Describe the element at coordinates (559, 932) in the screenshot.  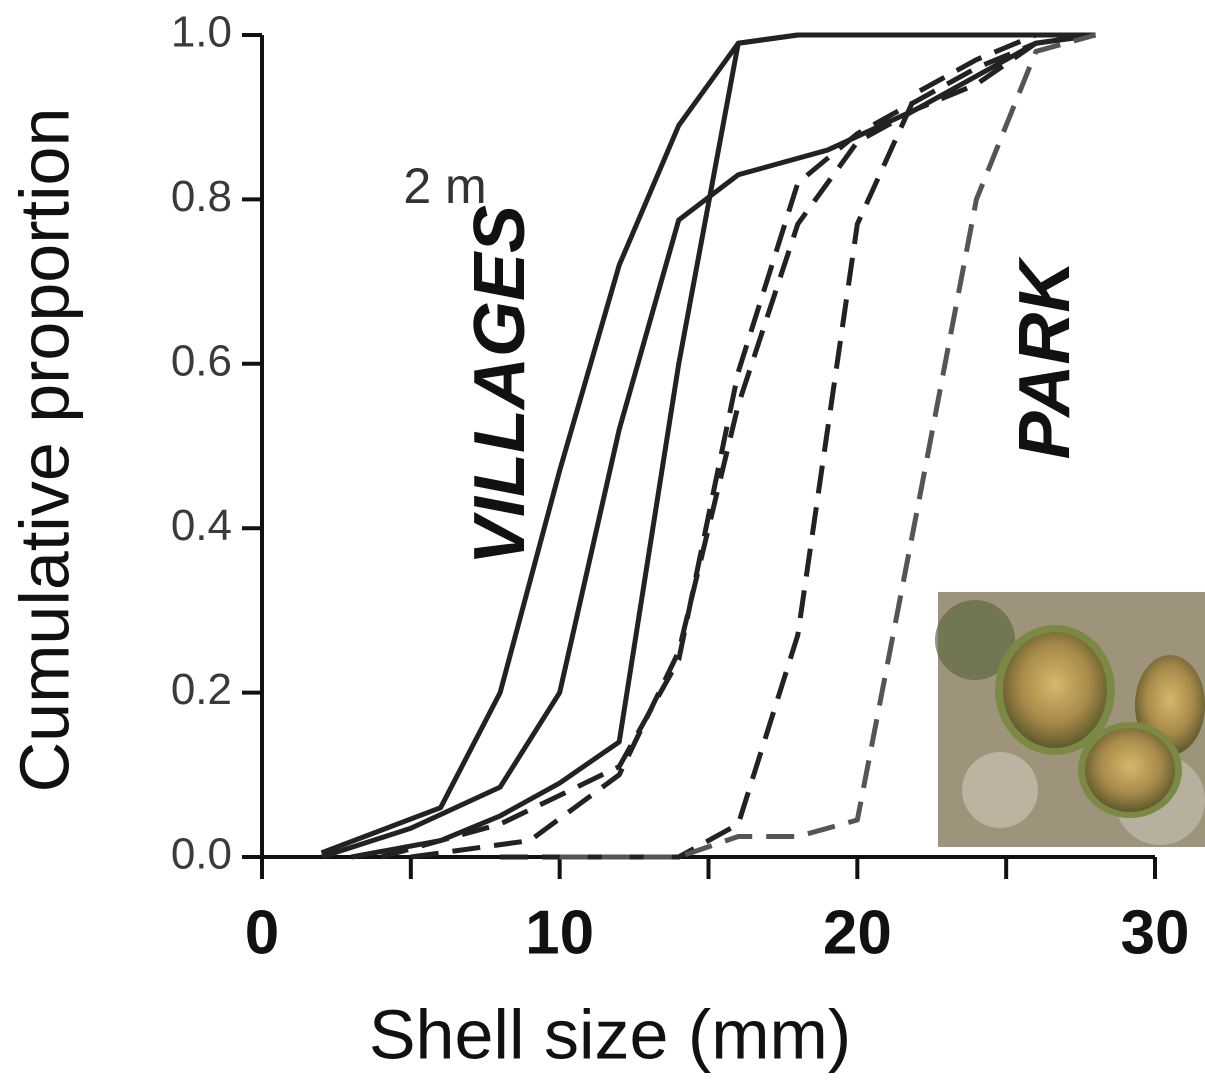
I see `x-tick-label: 10` at that location.